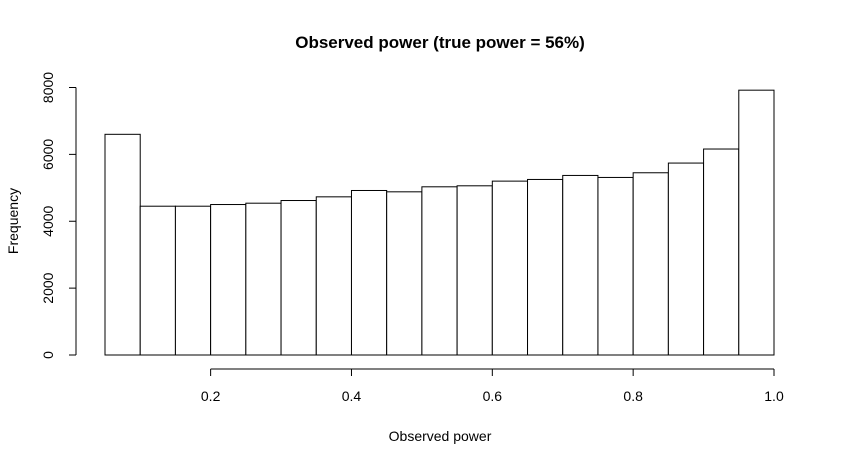 The width and height of the screenshot is (842, 465). I want to click on x-axis: 0.2 0.4 0.6 0.8 1.0, so click(492, 386).